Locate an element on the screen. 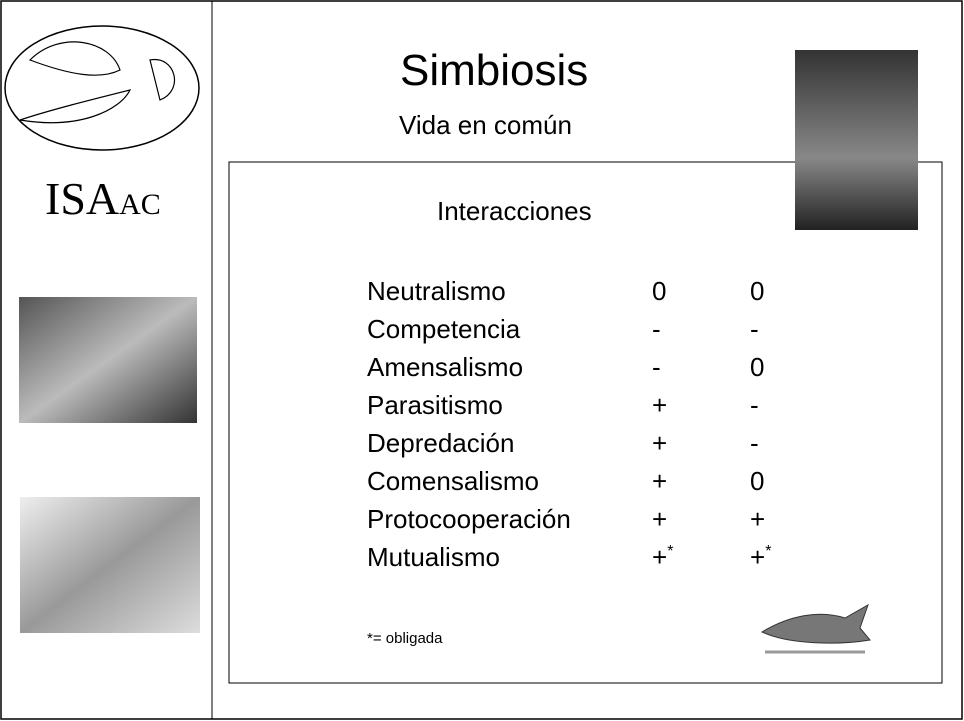  row-label: Amensalismo is located at coordinates (445, 367).